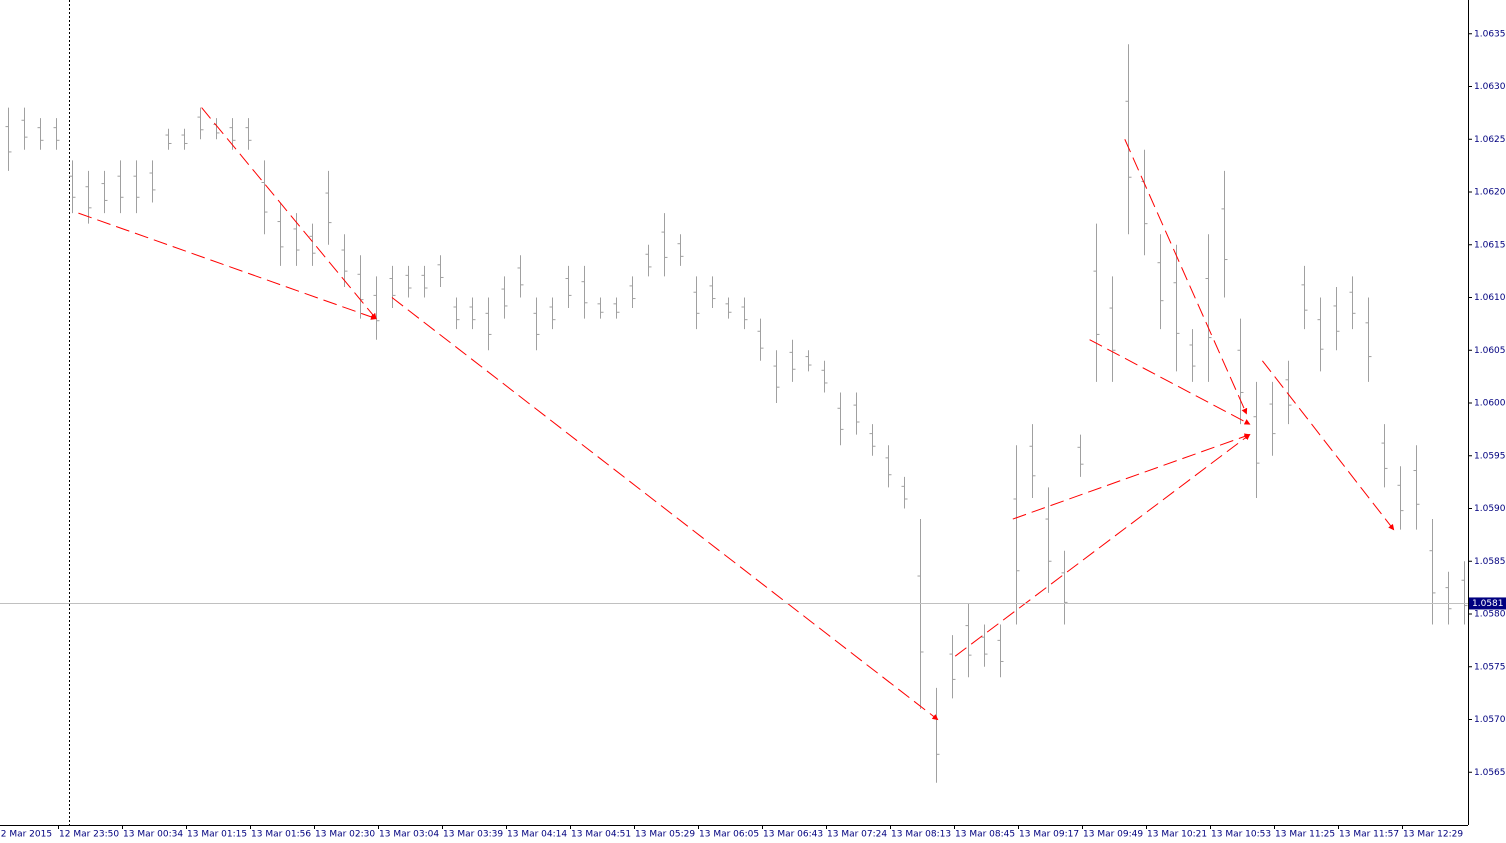 This screenshot has width=1506, height=843. What do you see at coordinates (921, 835) in the screenshot?
I see `x-tick-label: 13 Mar 08:13` at bounding box center [921, 835].